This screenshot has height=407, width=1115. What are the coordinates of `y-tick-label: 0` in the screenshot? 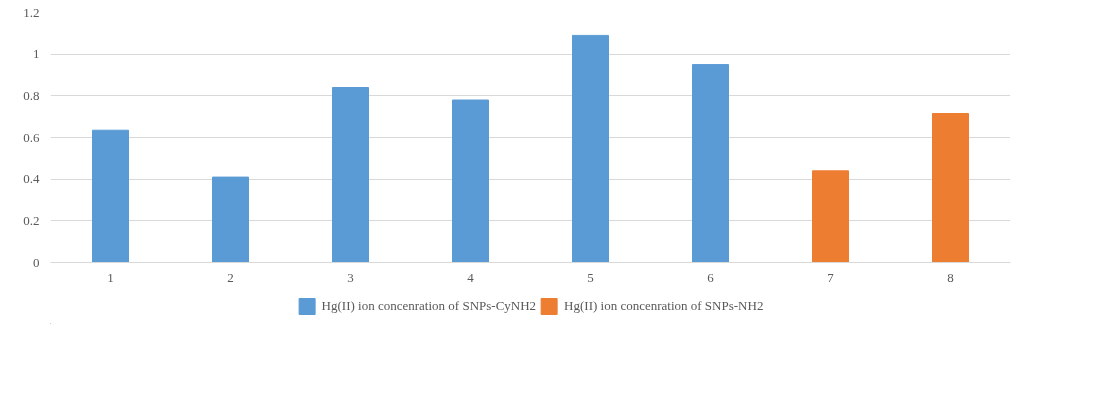 It's located at (36, 262).